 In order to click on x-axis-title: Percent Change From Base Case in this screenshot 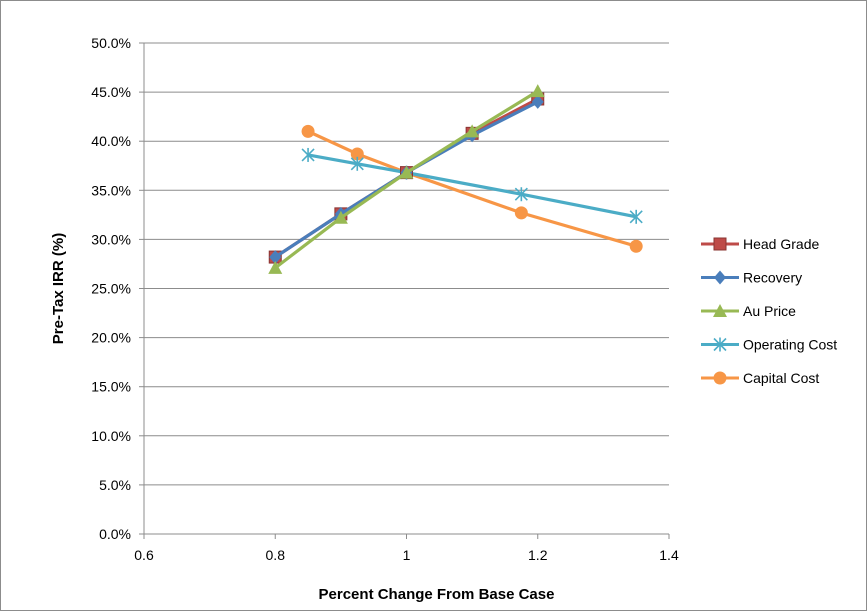, I will do `click(437, 594)`.